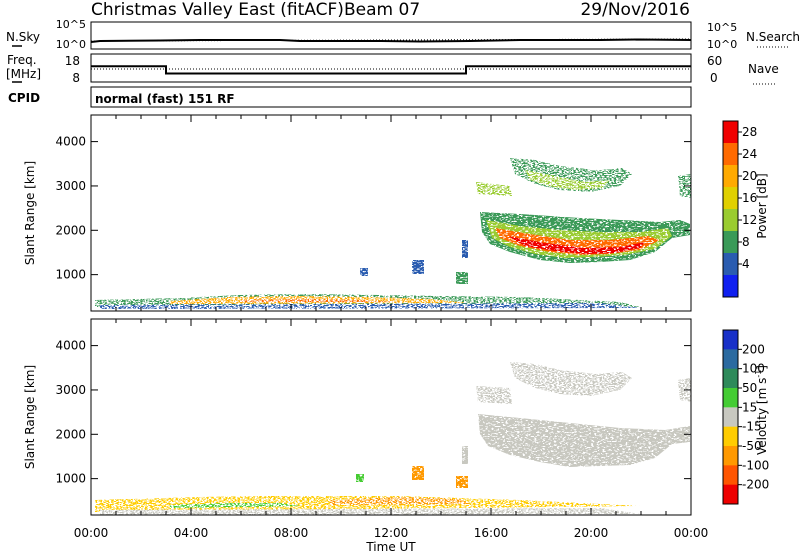 The image size is (800, 554). Describe the element at coordinates (191, 533) in the screenshot. I see `xtick-label-1: 04:00` at that location.